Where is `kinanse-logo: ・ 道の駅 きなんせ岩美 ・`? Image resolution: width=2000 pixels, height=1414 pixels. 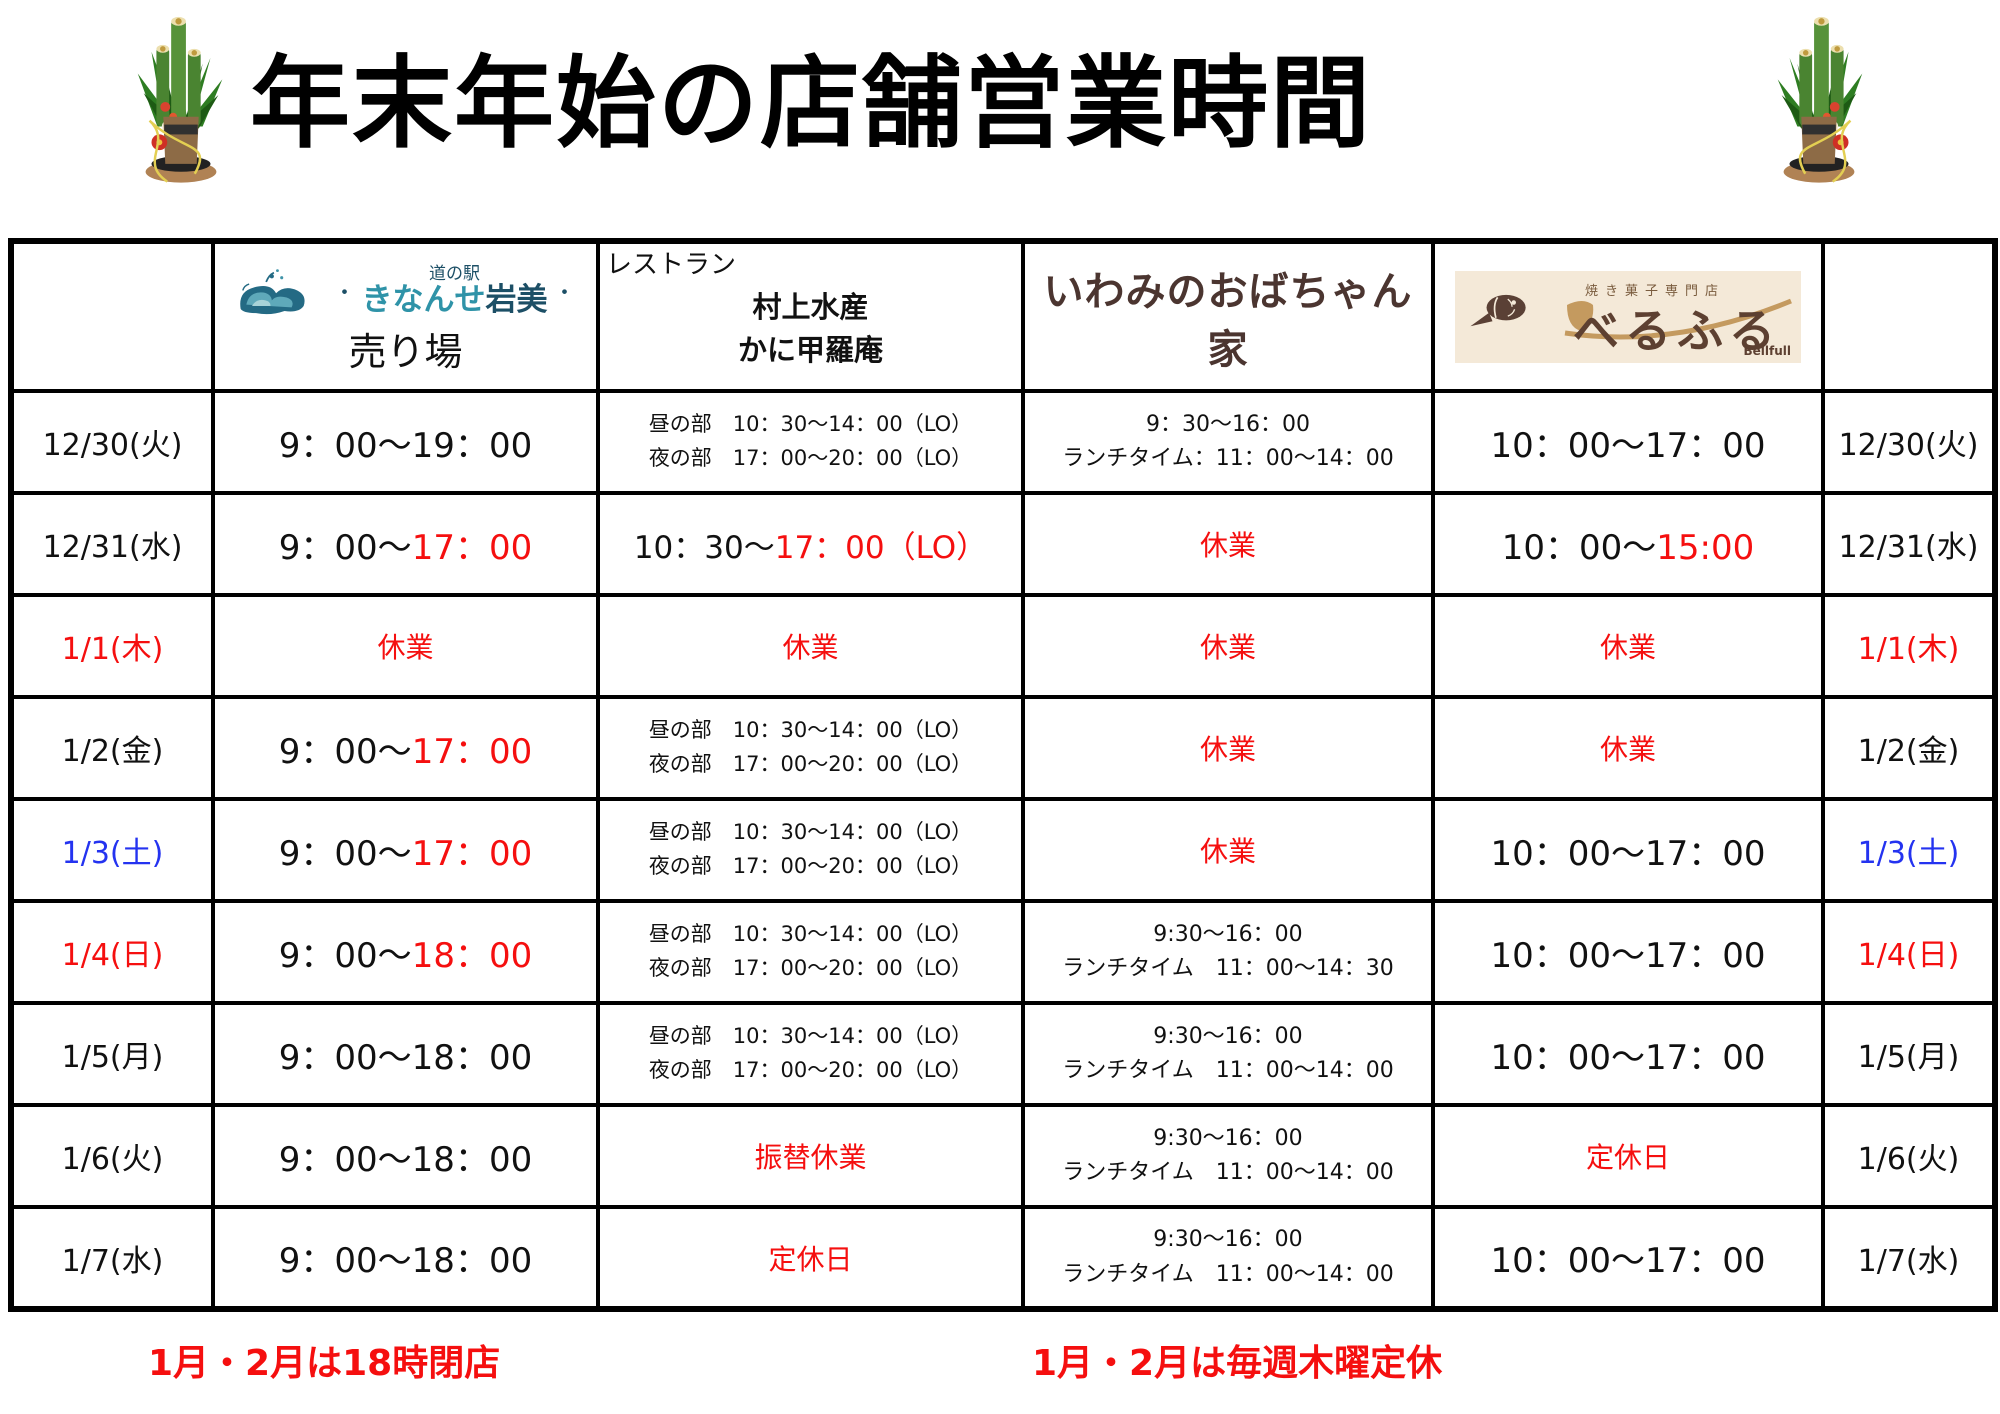 kinanse-logo: ・ 道の駅 きなんせ岩美 ・ is located at coordinates (405, 291).